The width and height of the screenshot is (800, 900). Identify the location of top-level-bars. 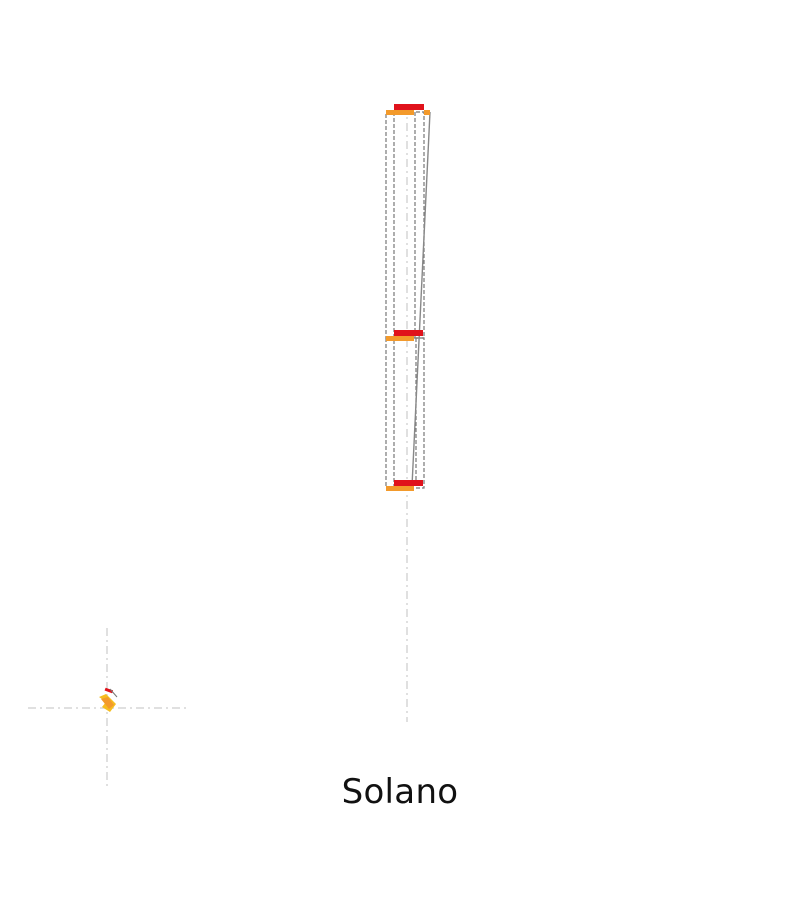
(408, 109).